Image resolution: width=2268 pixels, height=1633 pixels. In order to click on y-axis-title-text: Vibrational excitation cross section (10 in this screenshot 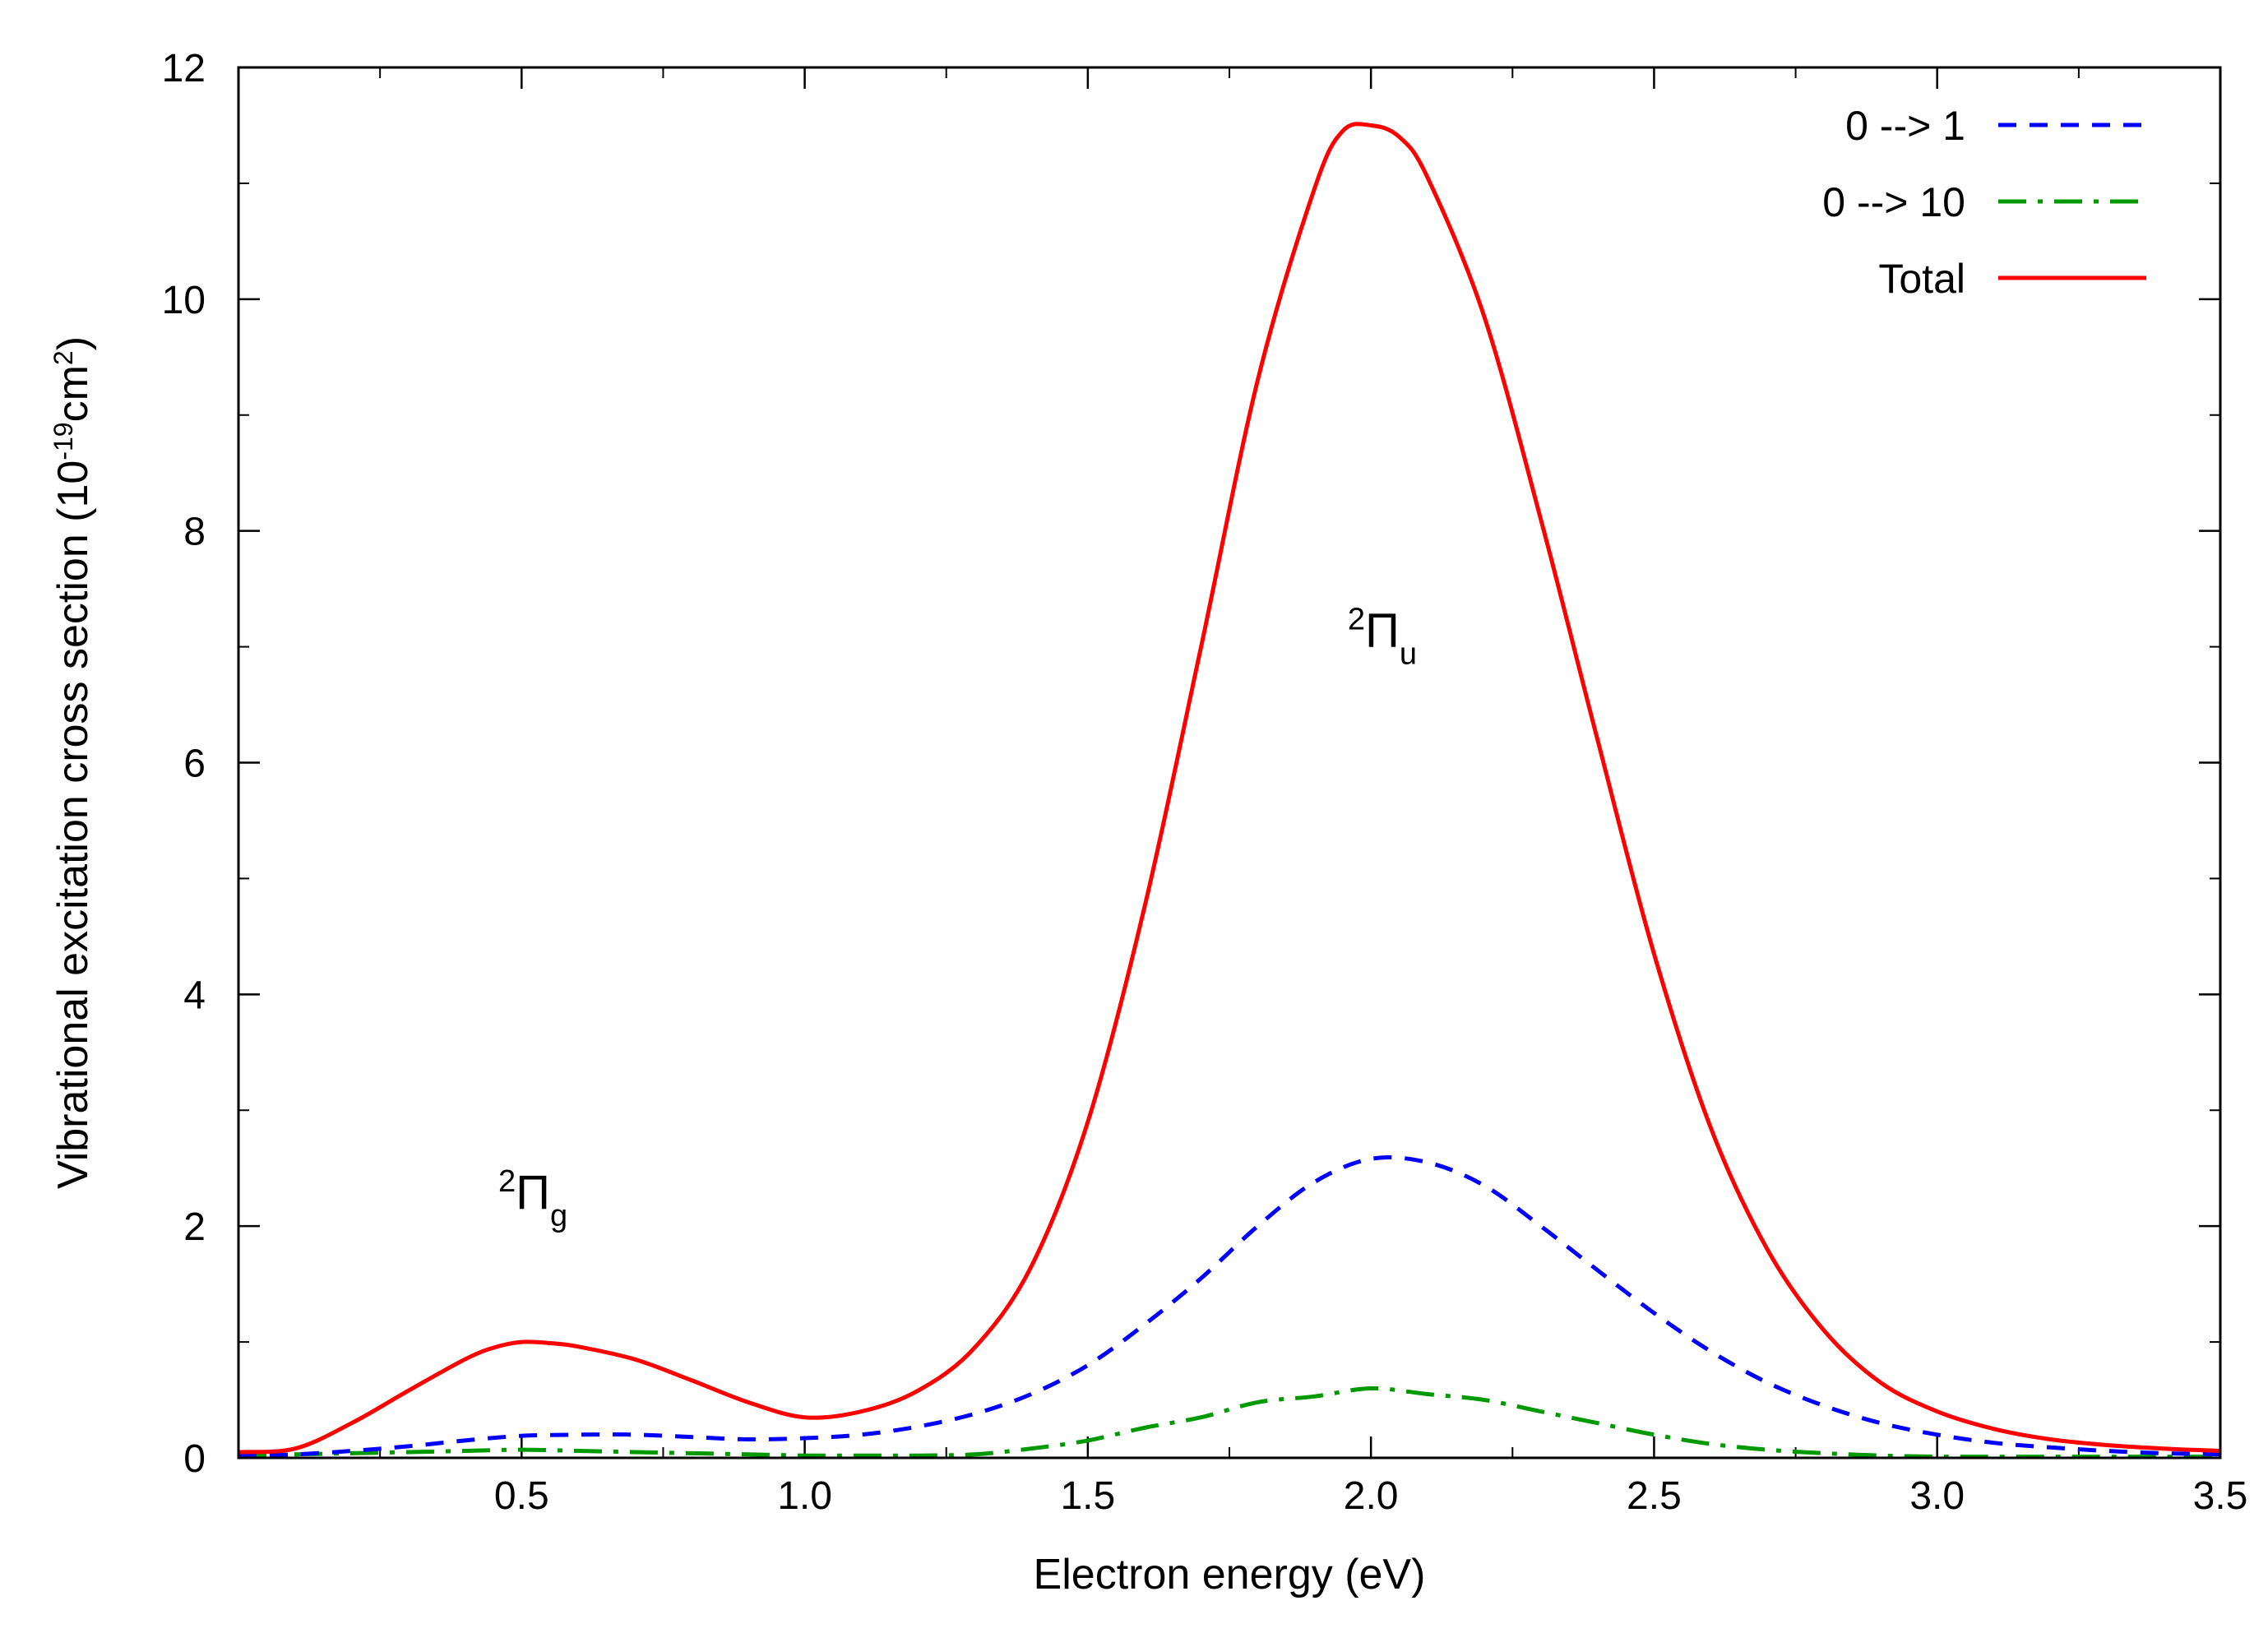, I will do `click(73, 825)`.